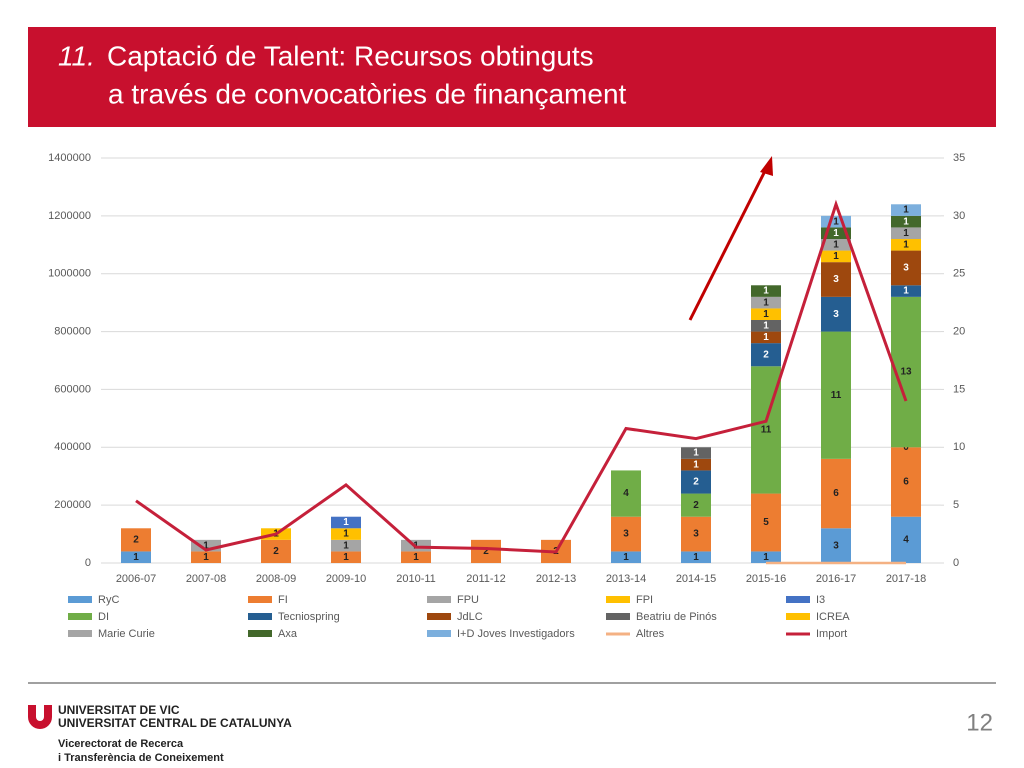 Image resolution: width=1024 pixels, height=768 pixels. Describe the element at coordinates (959, 158) in the screenshot. I see `y2-tick-label: 35` at that location.